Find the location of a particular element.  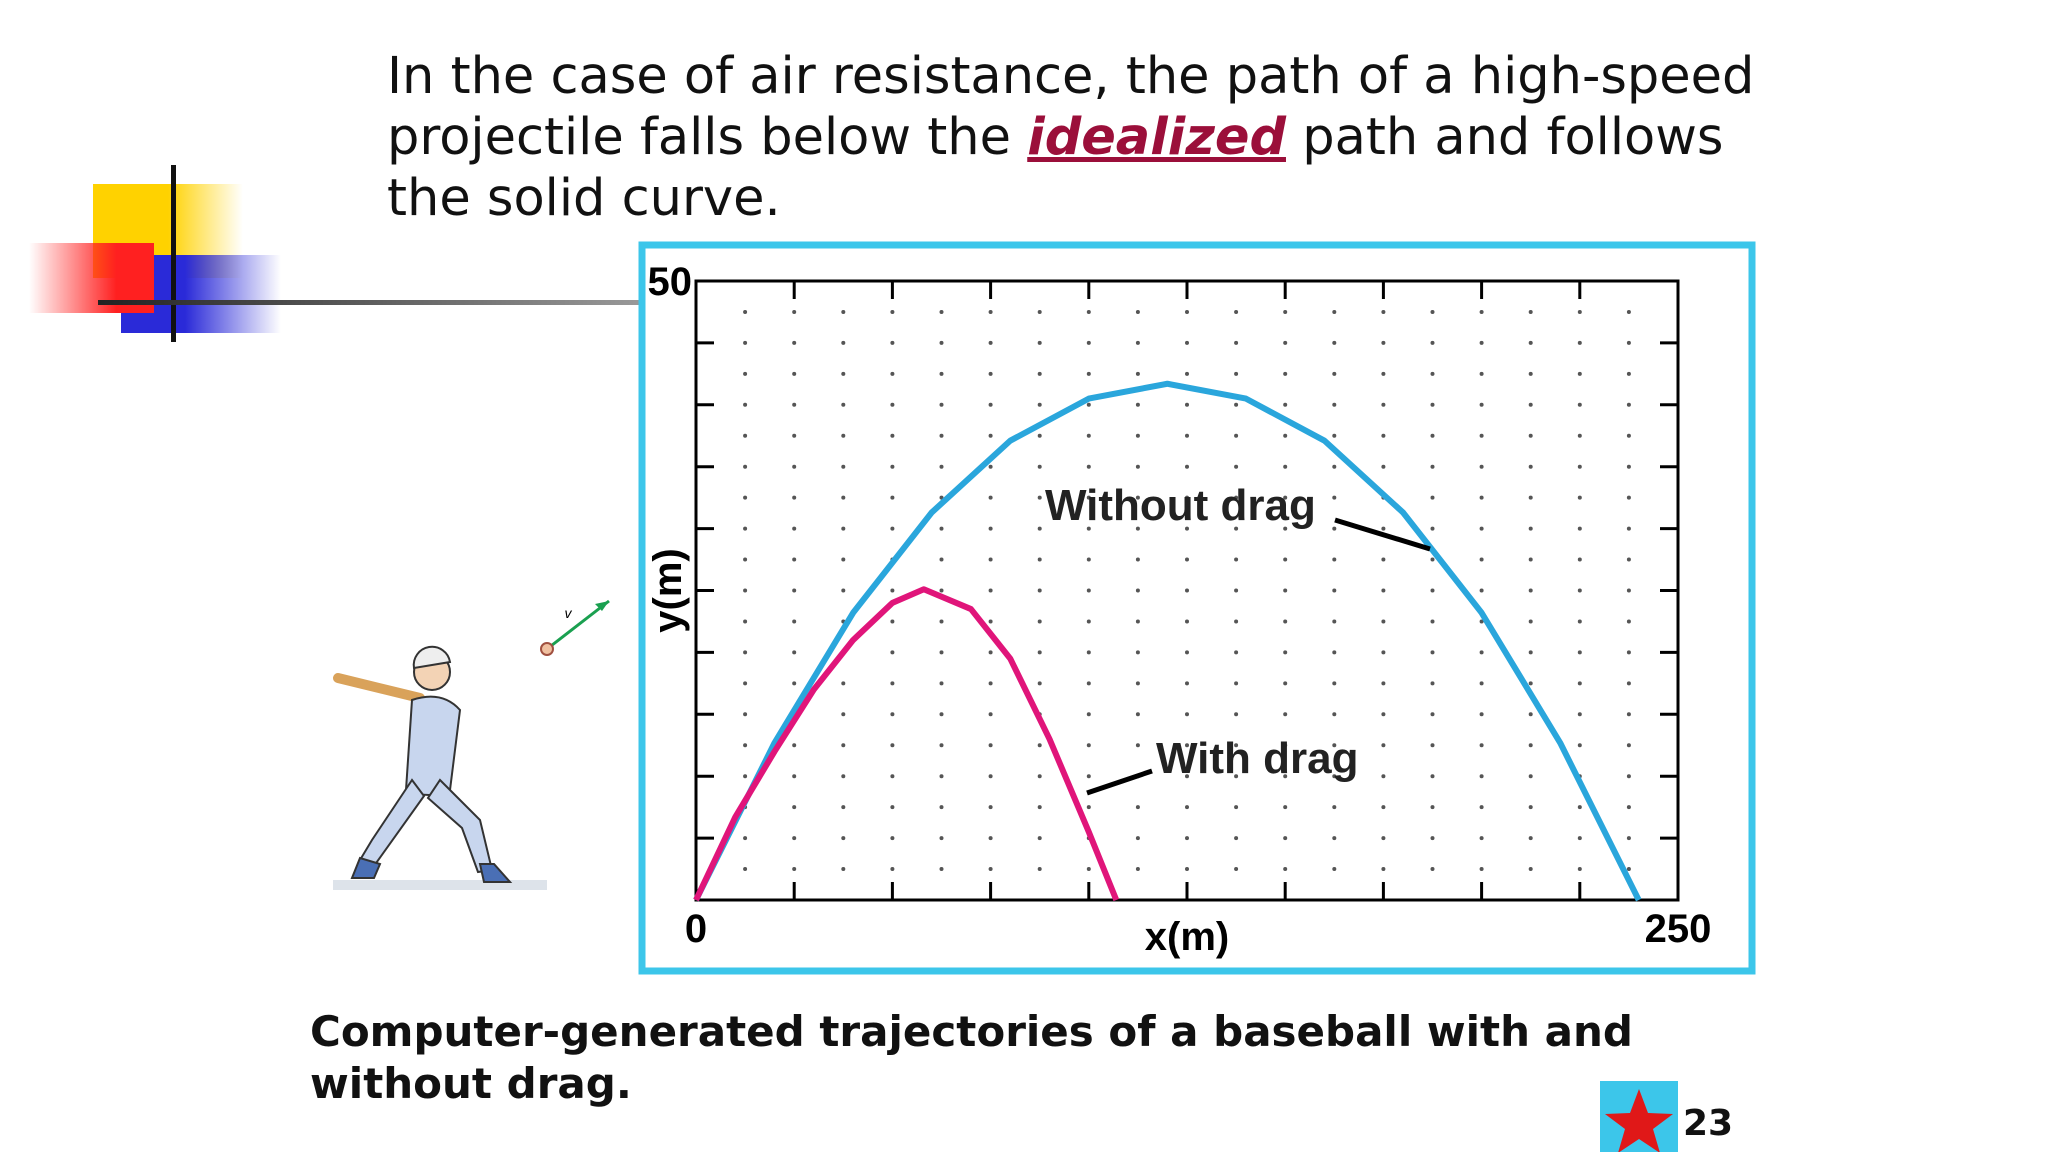

x-tick-label: 250 is located at coordinates (1678, 929).